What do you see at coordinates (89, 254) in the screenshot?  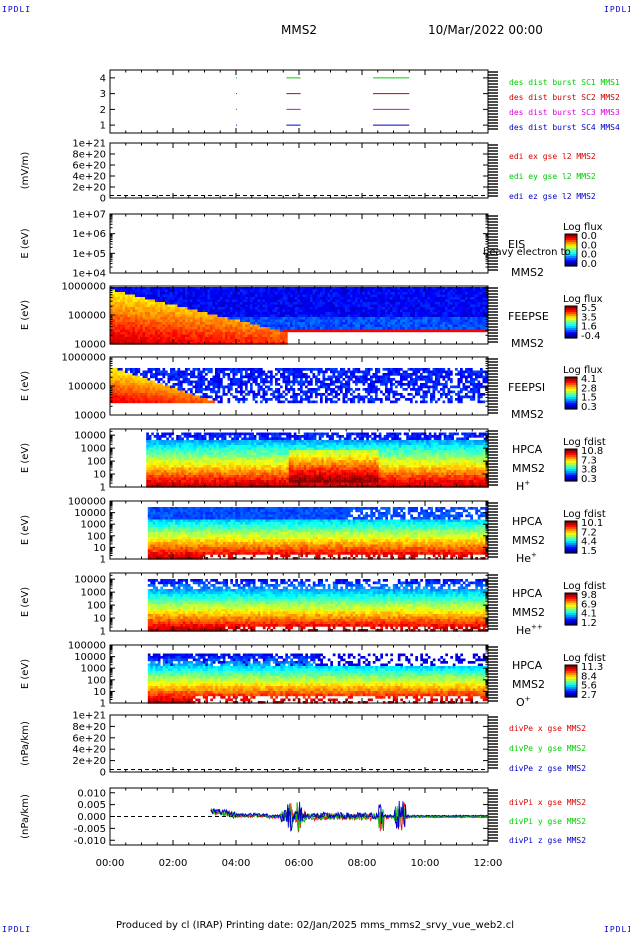 I see `eis-ytick-label: 1e+05` at bounding box center [89, 254].